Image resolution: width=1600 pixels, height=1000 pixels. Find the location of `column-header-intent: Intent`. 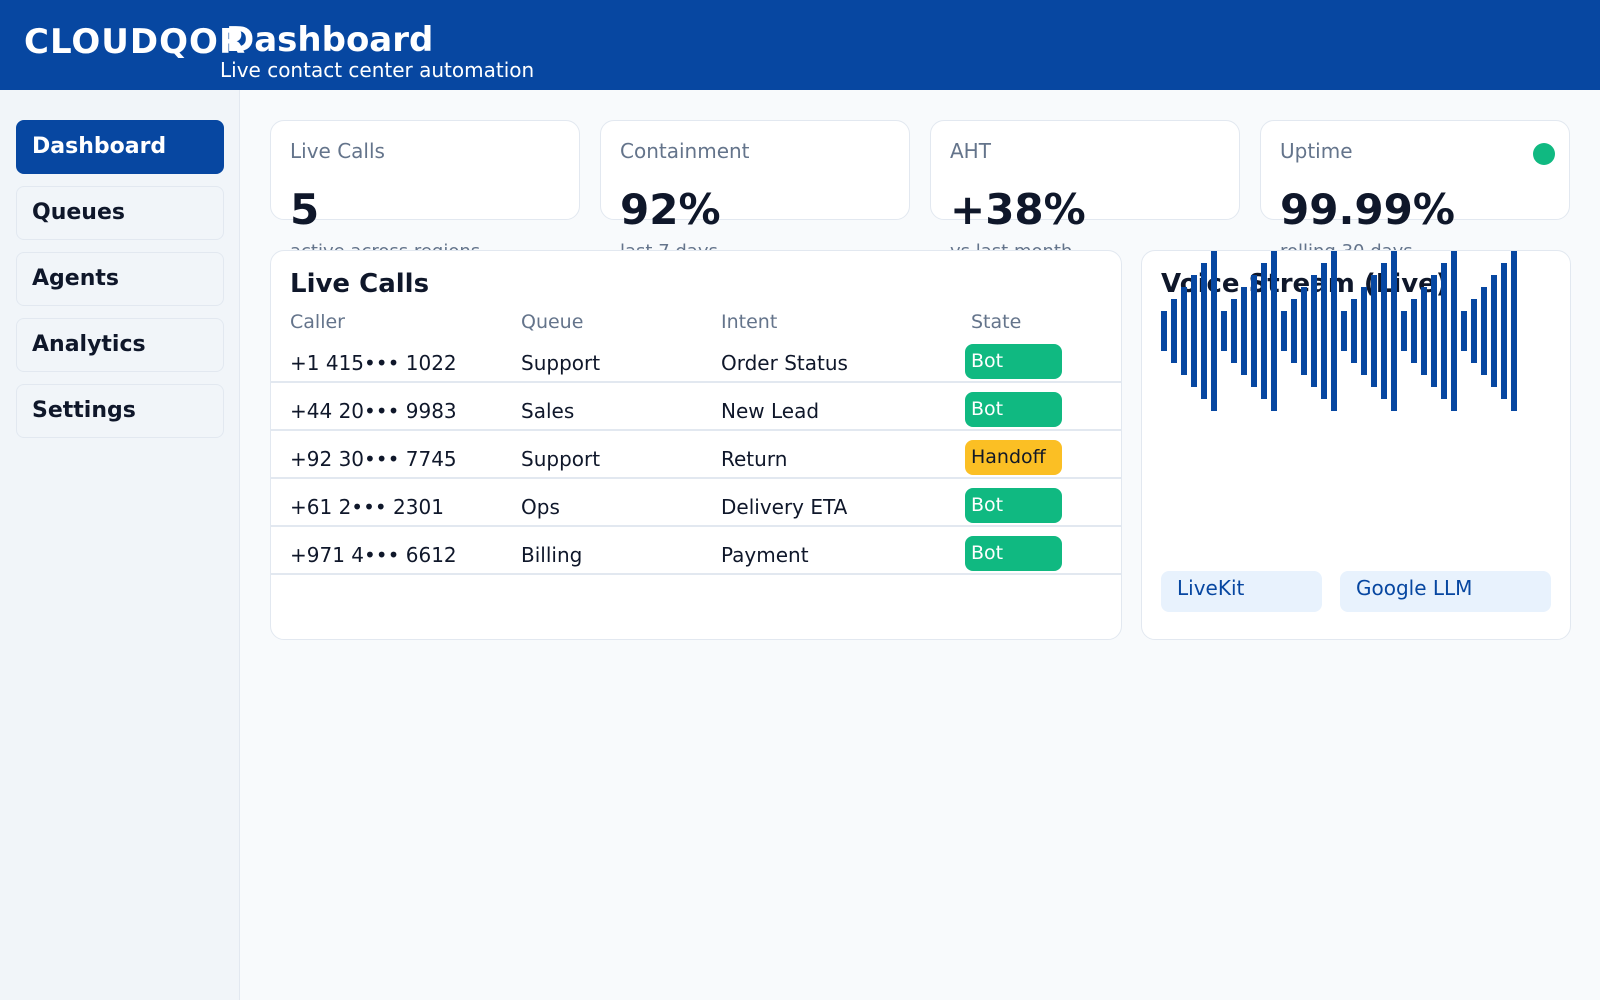

column-header-intent: Intent is located at coordinates (749, 322).